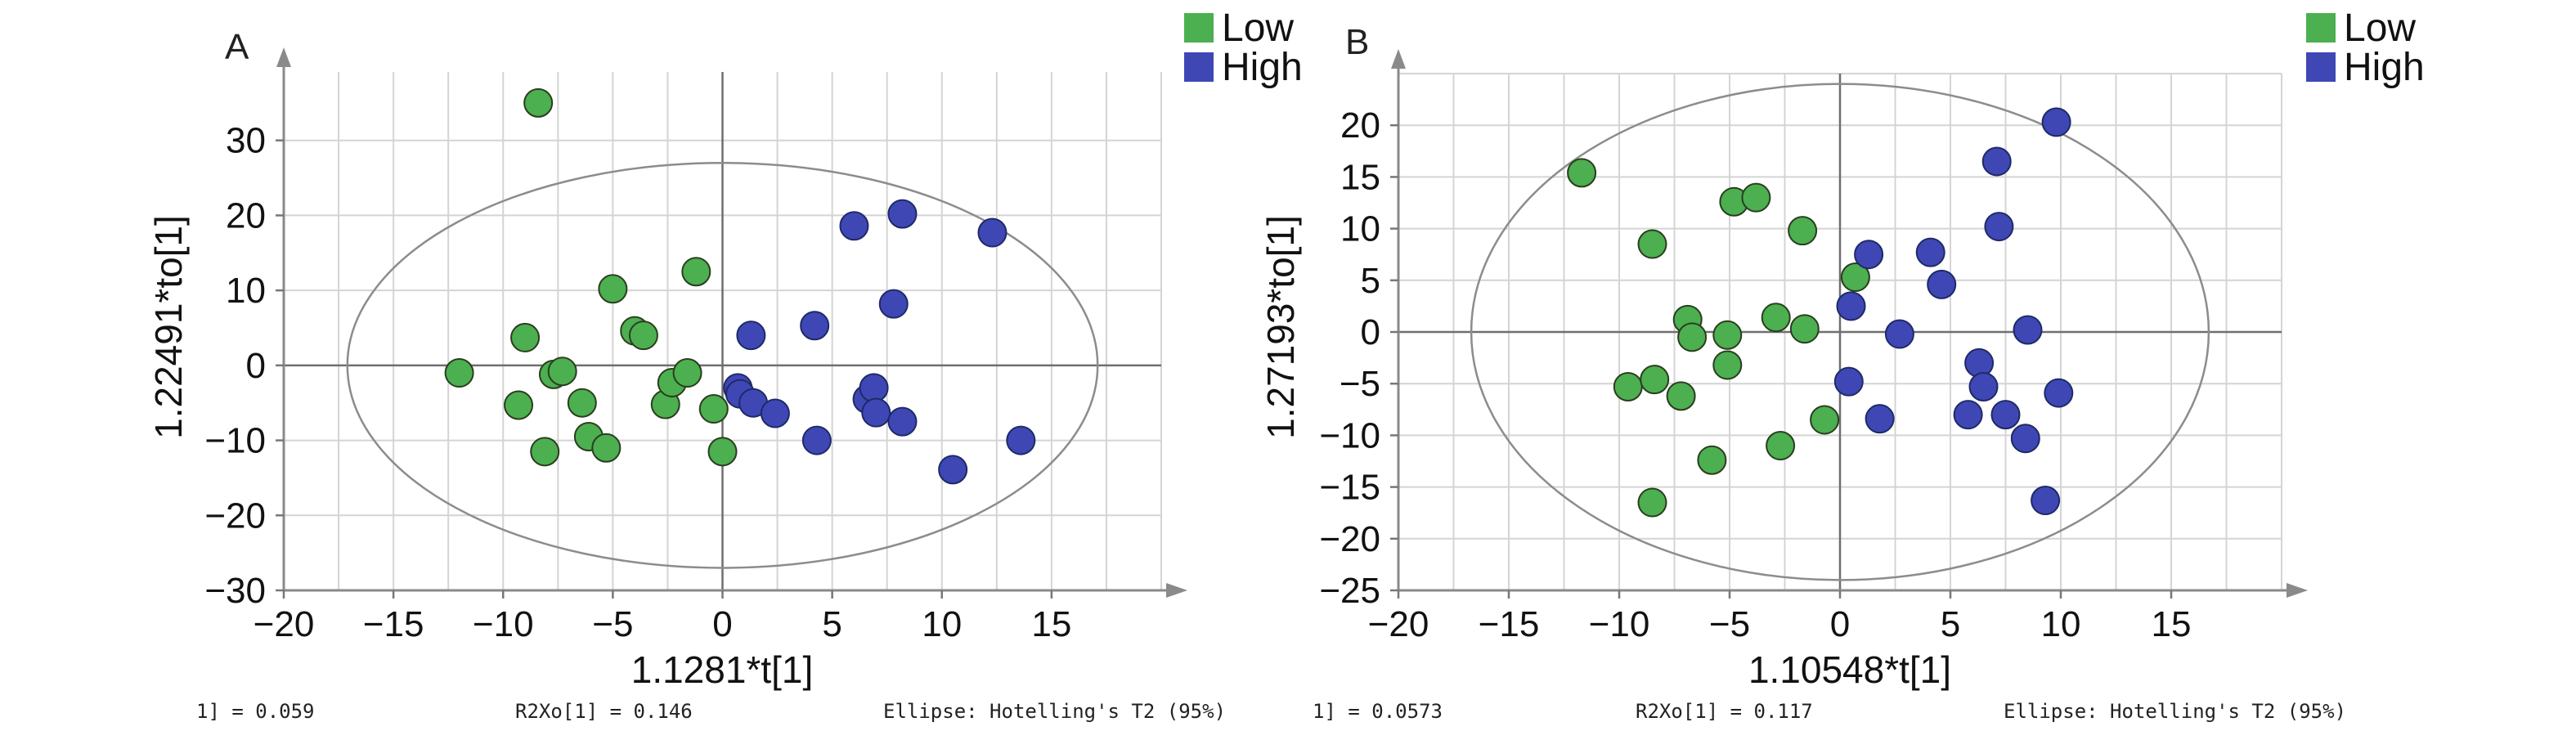 The image size is (2576, 740). Describe the element at coordinates (1399, 624) in the screenshot. I see `x-tick-label: −20` at that location.